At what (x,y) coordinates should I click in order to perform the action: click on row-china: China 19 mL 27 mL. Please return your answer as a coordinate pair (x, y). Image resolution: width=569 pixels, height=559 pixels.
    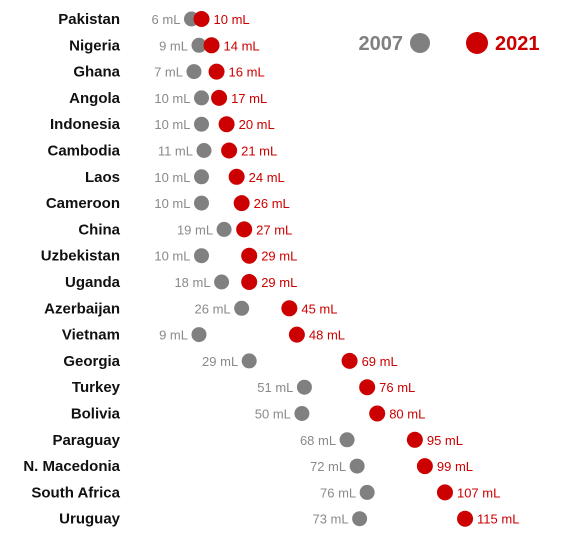
    Looking at the image, I should click on (185, 229).